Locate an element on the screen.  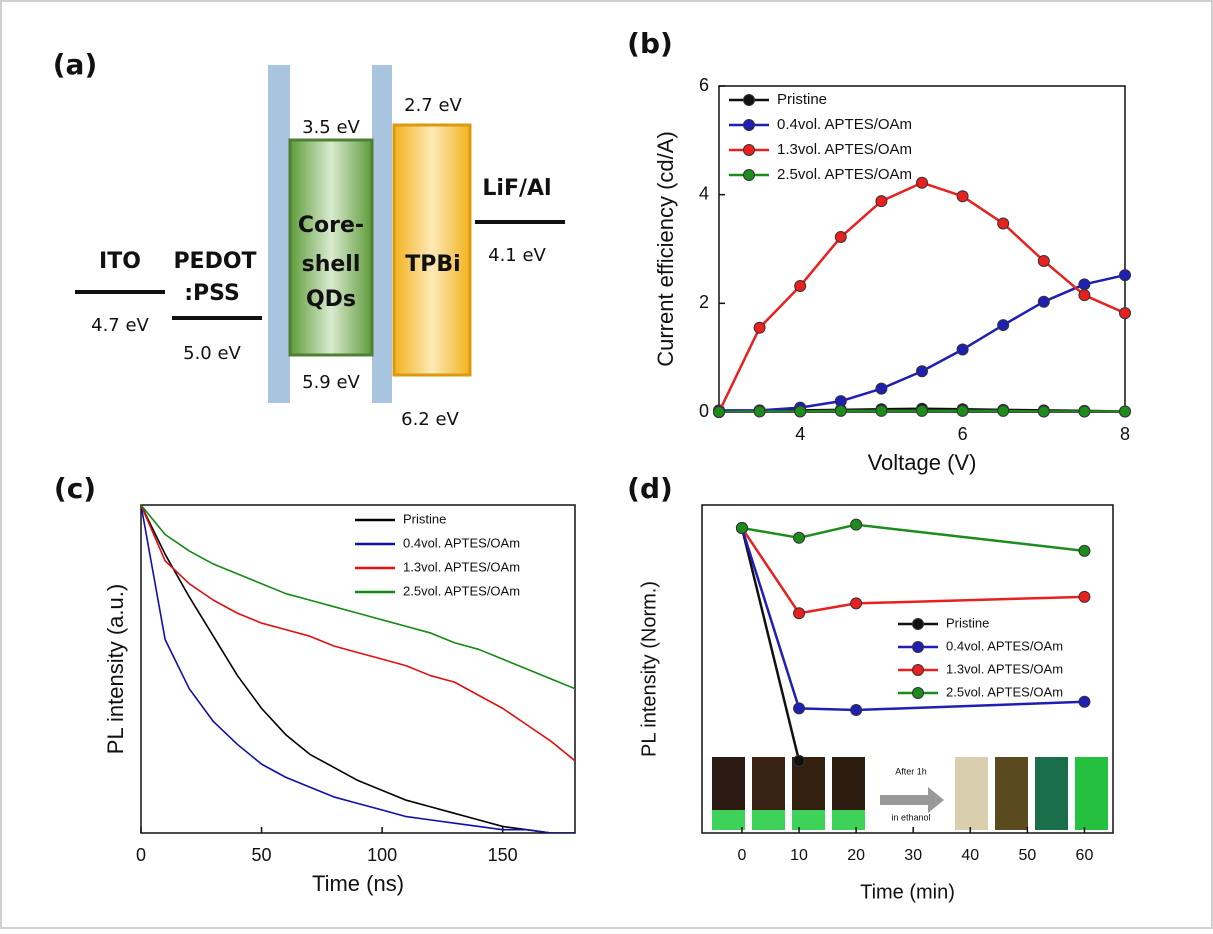
x-tick-label: 4 is located at coordinates (800, 434).